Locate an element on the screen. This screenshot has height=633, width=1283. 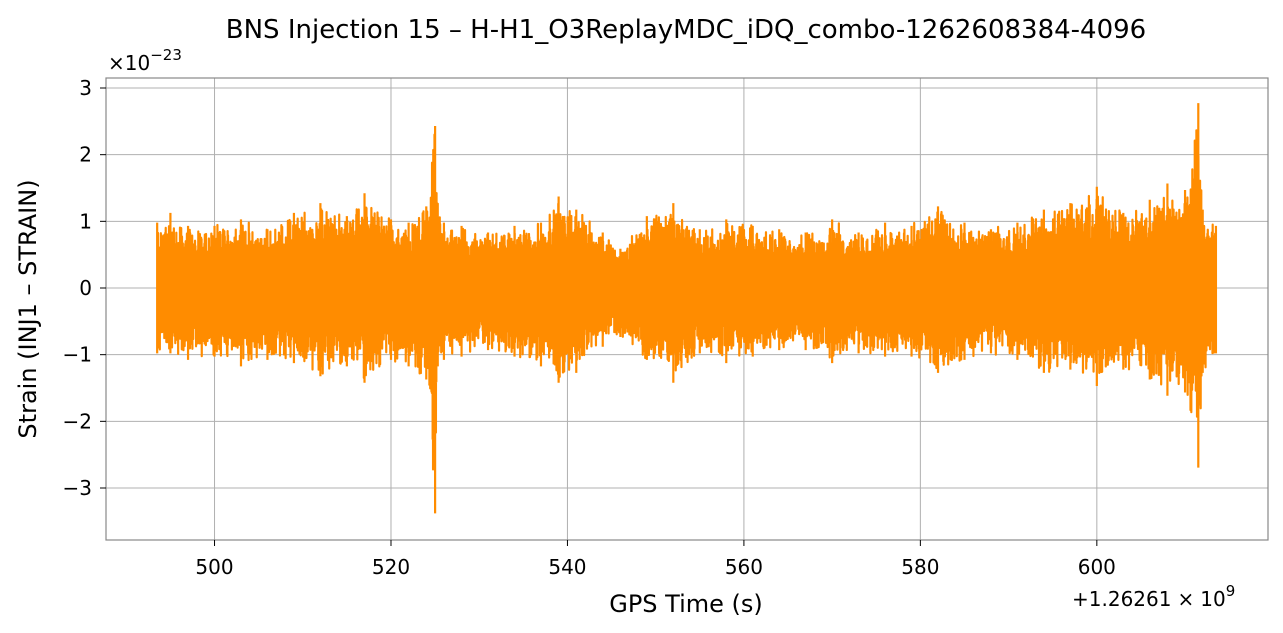
y-axis-label: Strain (INJ1 – STRAIN) is located at coordinates (28, 308).